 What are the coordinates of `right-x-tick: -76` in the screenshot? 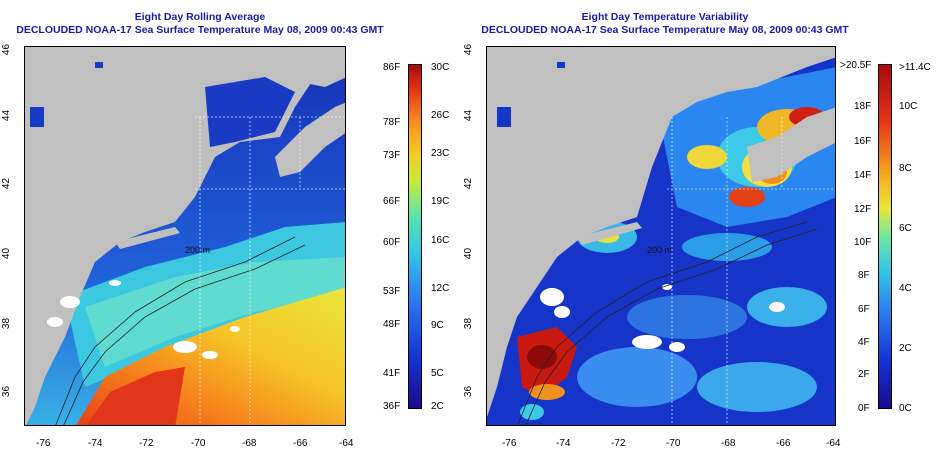 It's located at (509, 443).